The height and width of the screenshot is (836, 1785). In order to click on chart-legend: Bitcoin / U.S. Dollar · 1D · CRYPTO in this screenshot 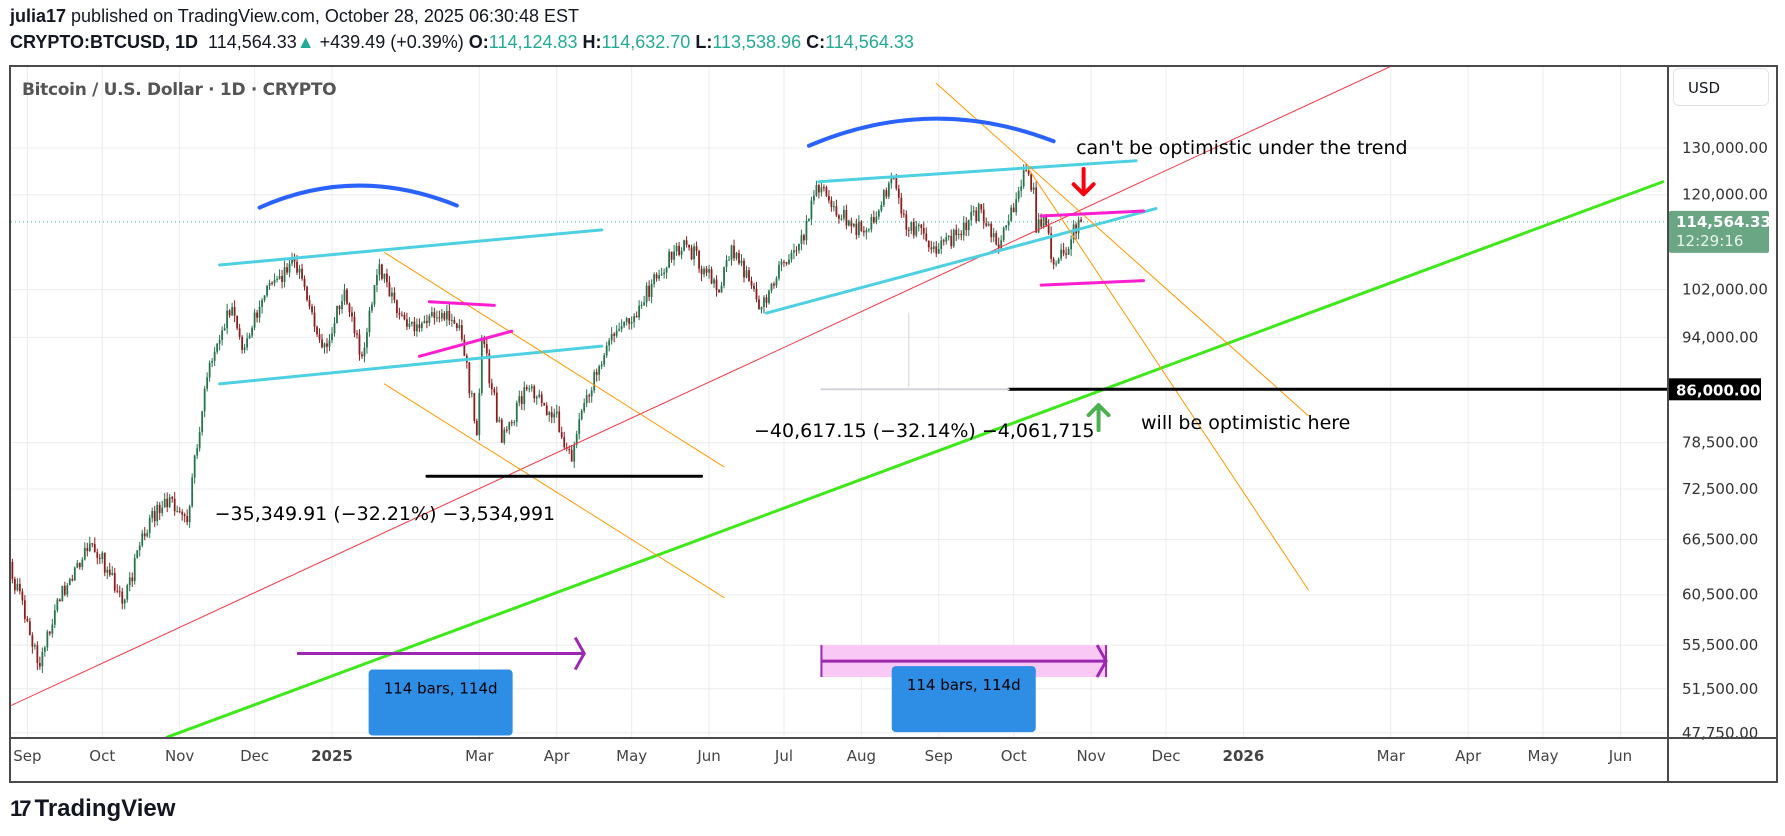, I will do `click(179, 90)`.